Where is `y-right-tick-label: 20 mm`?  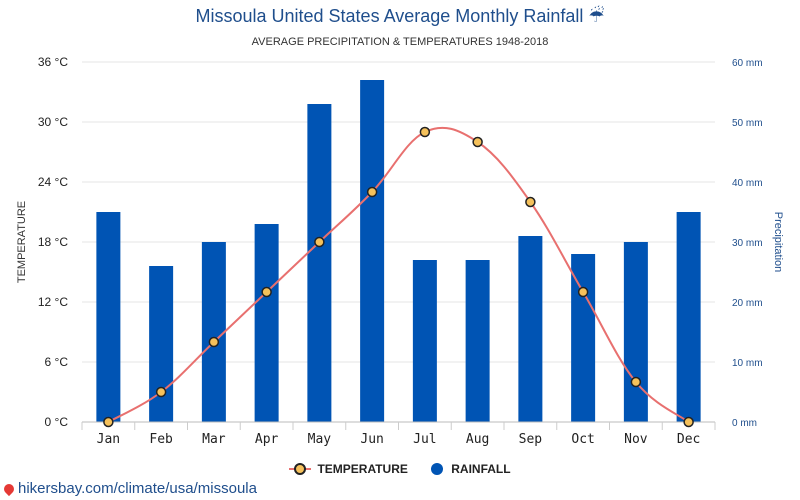 y-right-tick-label: 20 mm is located at coordinates (747, 303).